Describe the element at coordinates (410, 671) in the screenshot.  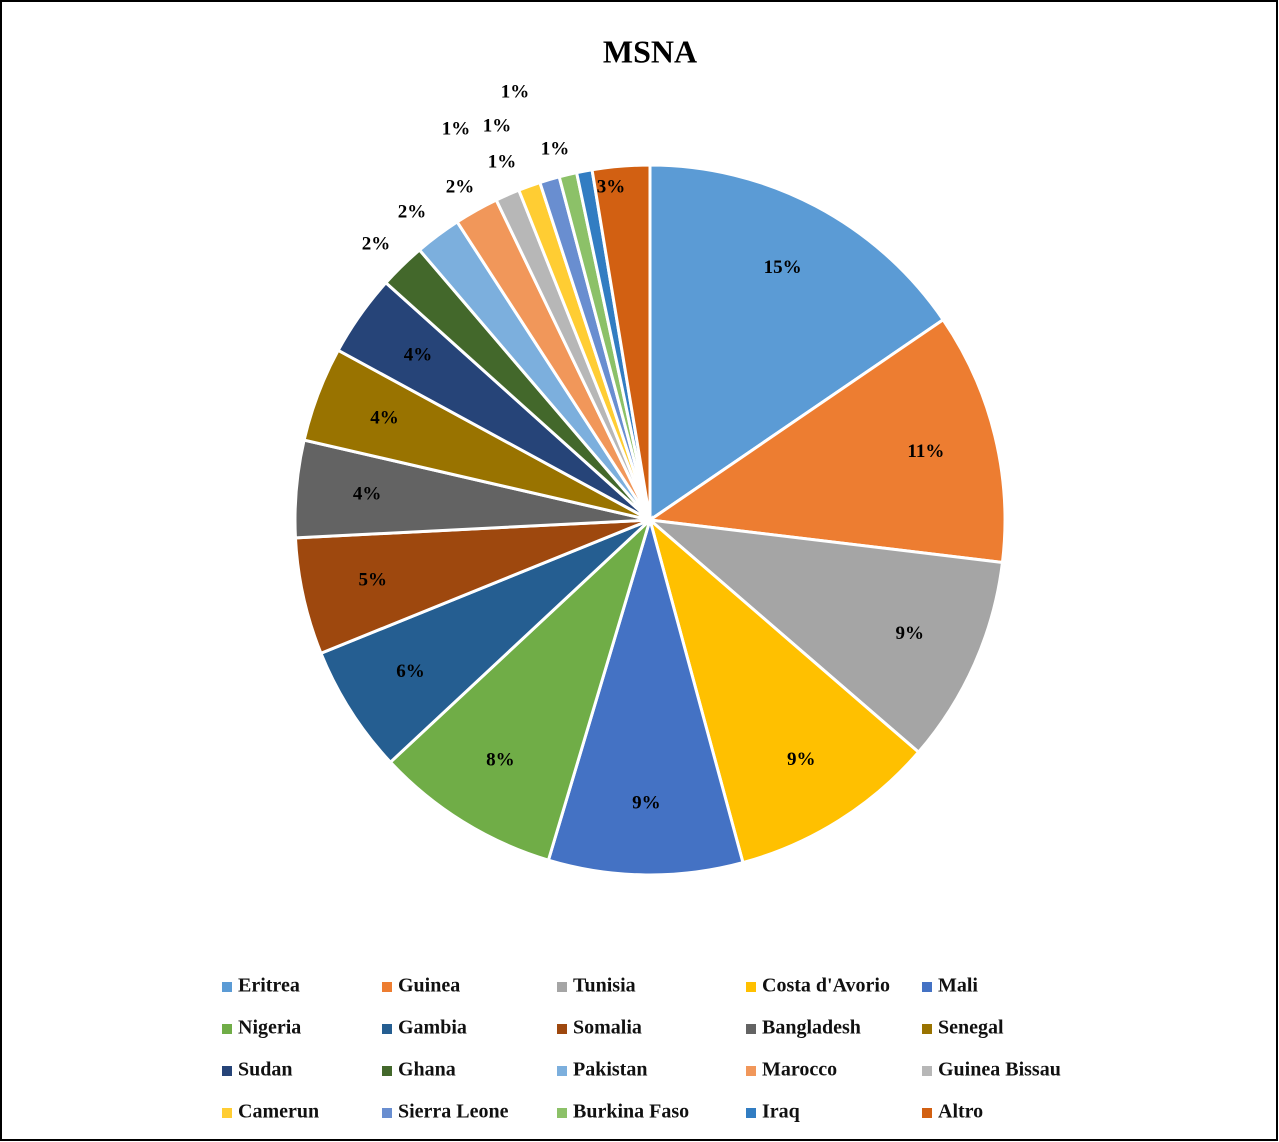
I see `data-label: 6%` at that location.